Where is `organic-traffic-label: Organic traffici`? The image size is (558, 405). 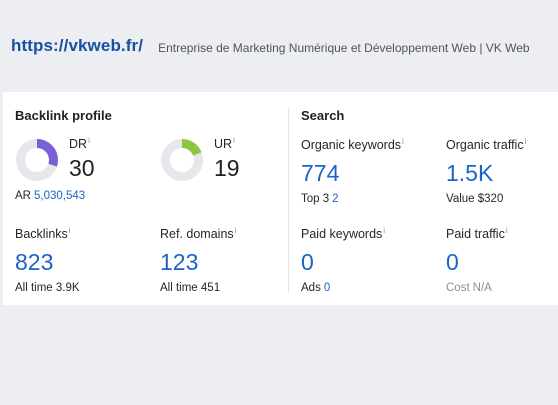 organic-traffic-label: Organic traffici is located at coordinates (486, 145).